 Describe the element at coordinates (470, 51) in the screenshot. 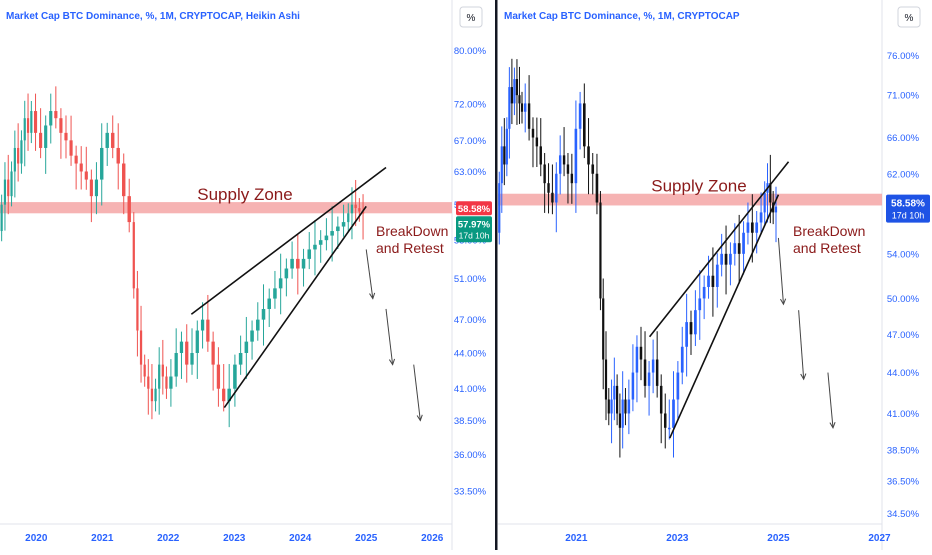

I see `y-tick-label-0: 80.00%` at that location.